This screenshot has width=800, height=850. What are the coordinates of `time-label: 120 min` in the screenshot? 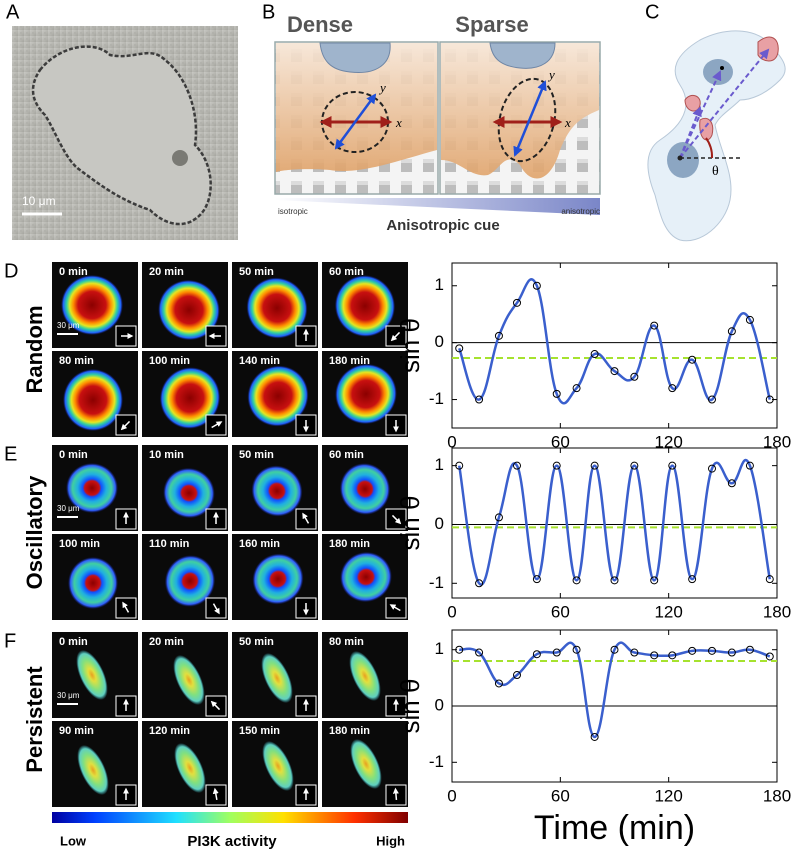 It's located at (169, 731).